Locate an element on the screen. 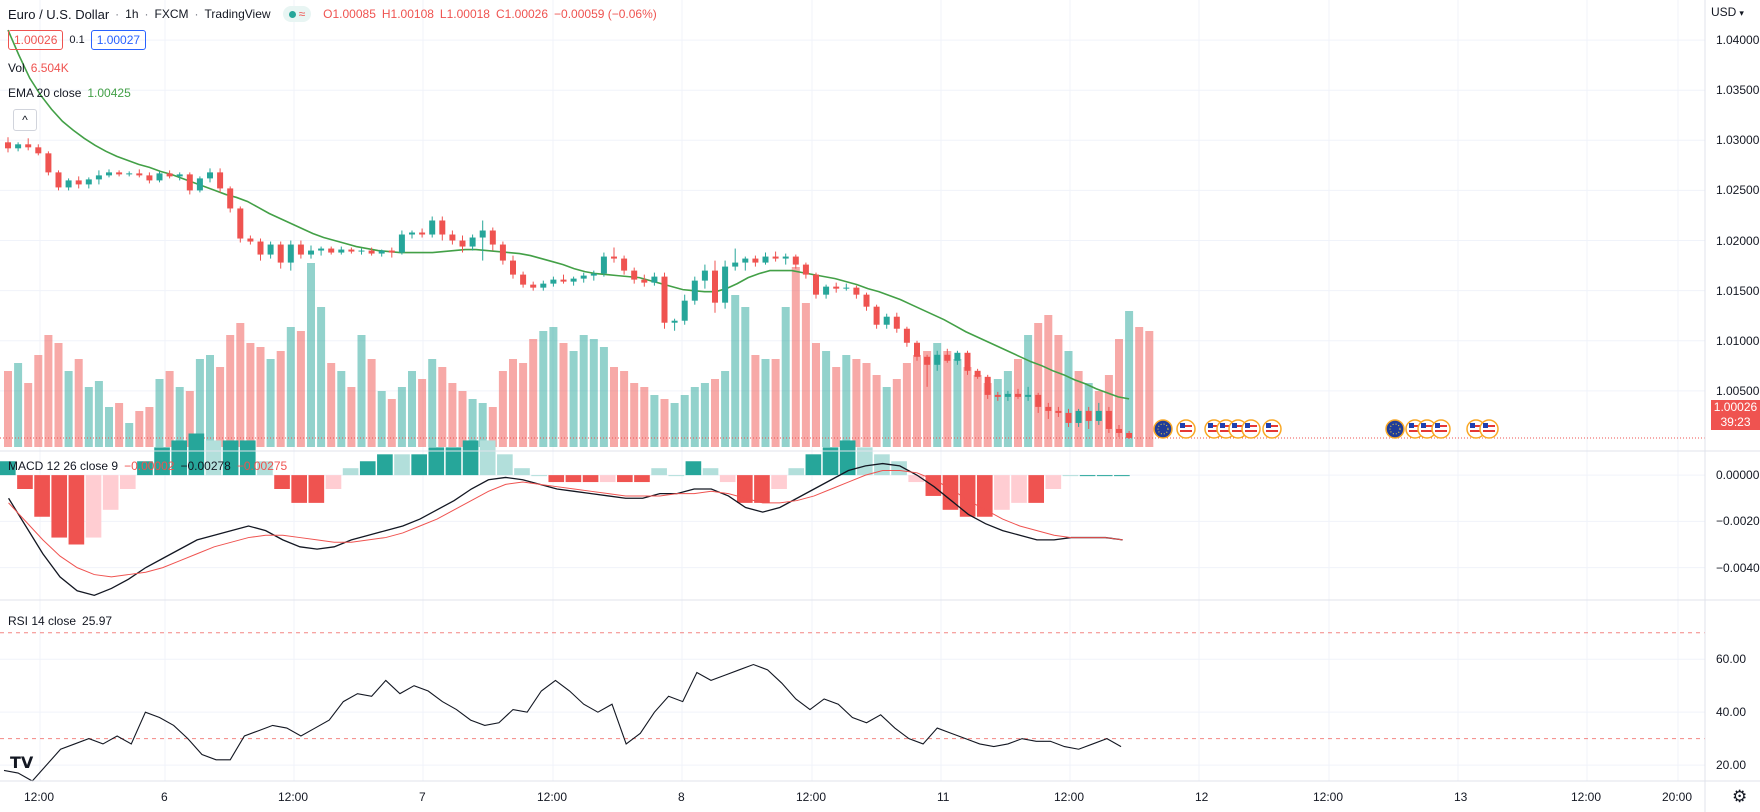 The height and width of the screenshot is (812, 1760). rsi-line is located at coordinates (562, 722).